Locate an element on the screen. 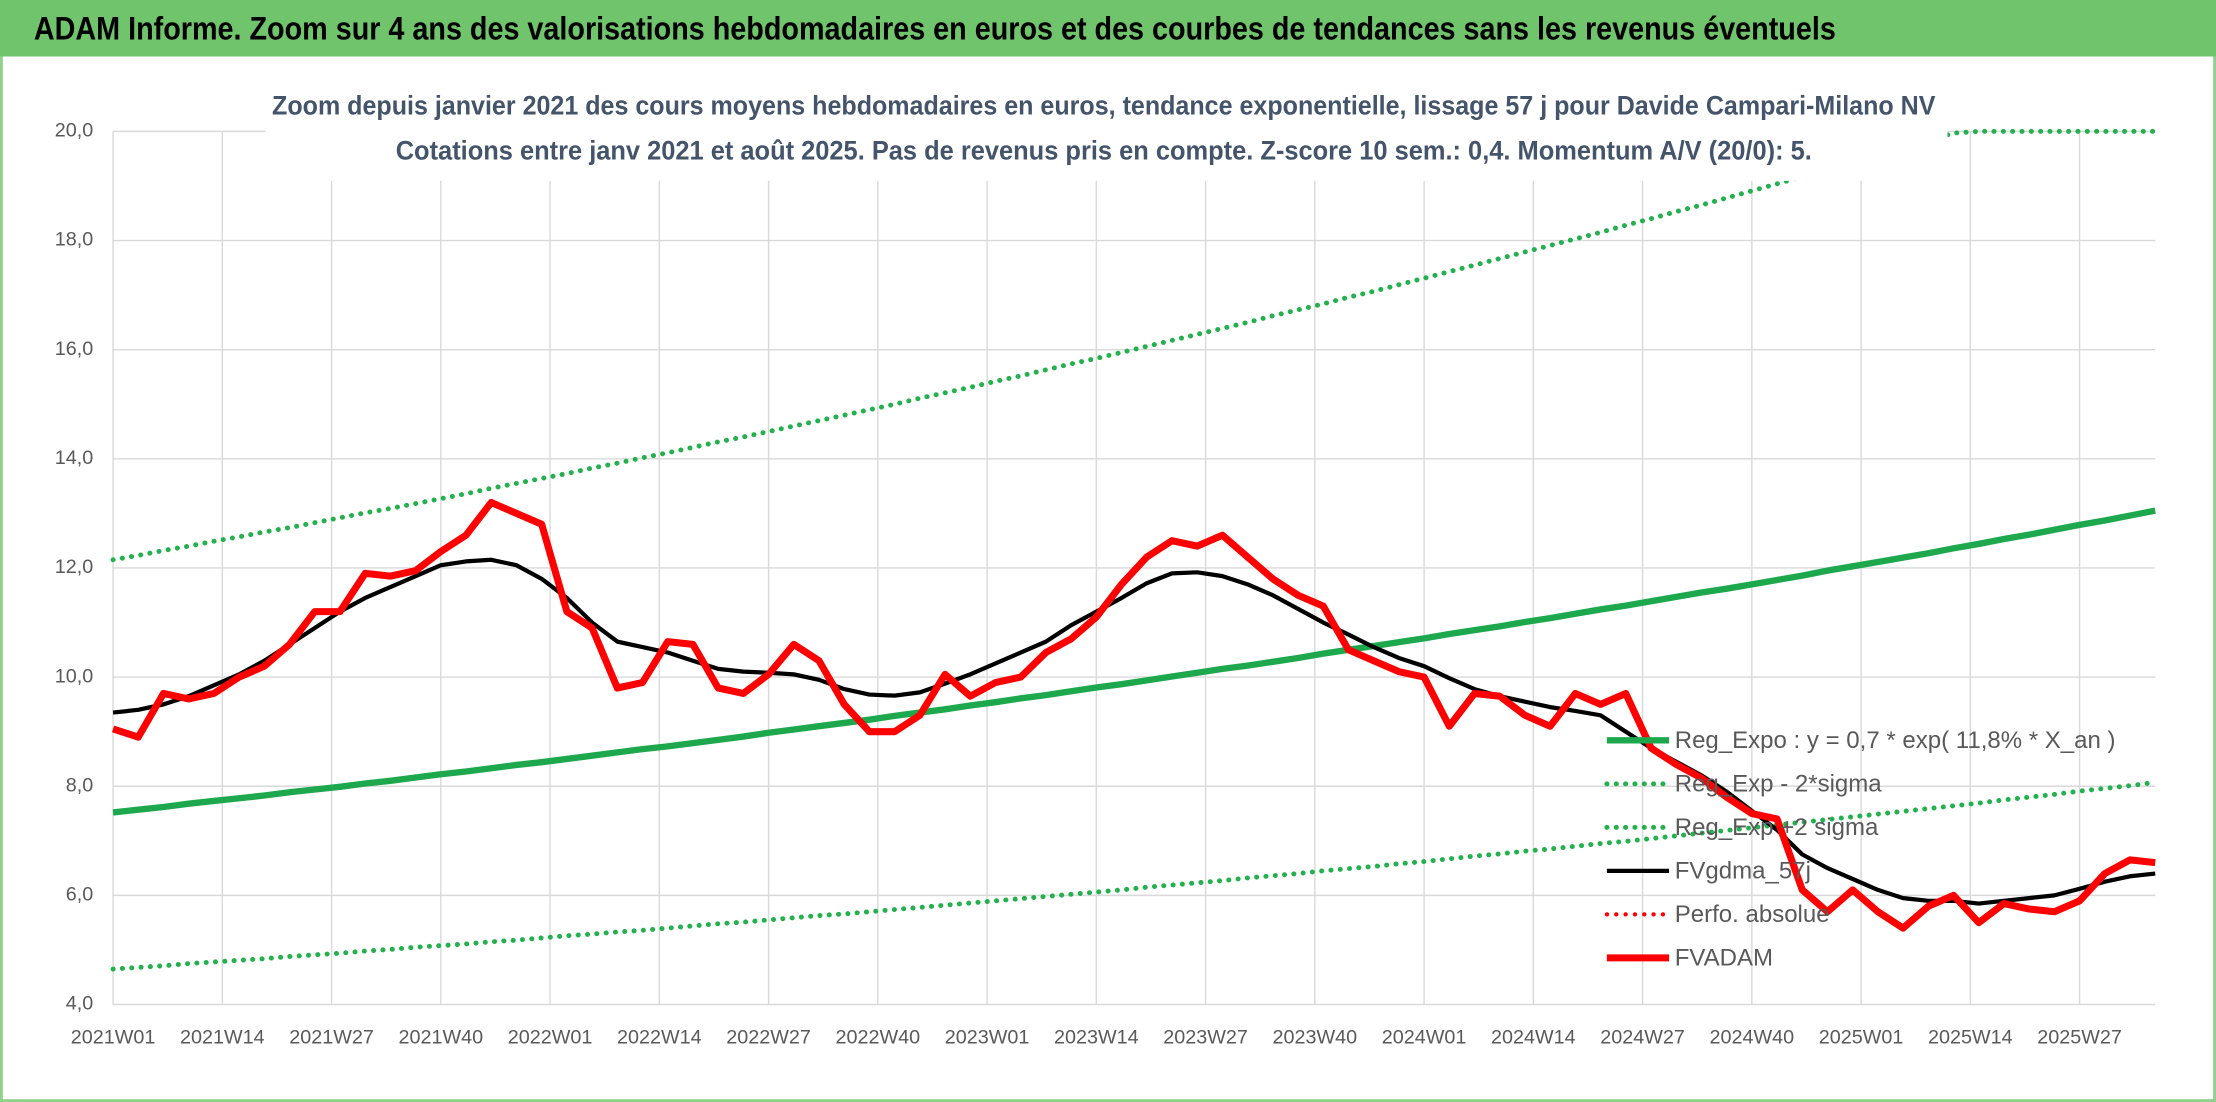 This screenshot has width=2216, height=1102. header-banner is located at coordinates (1108, 28).